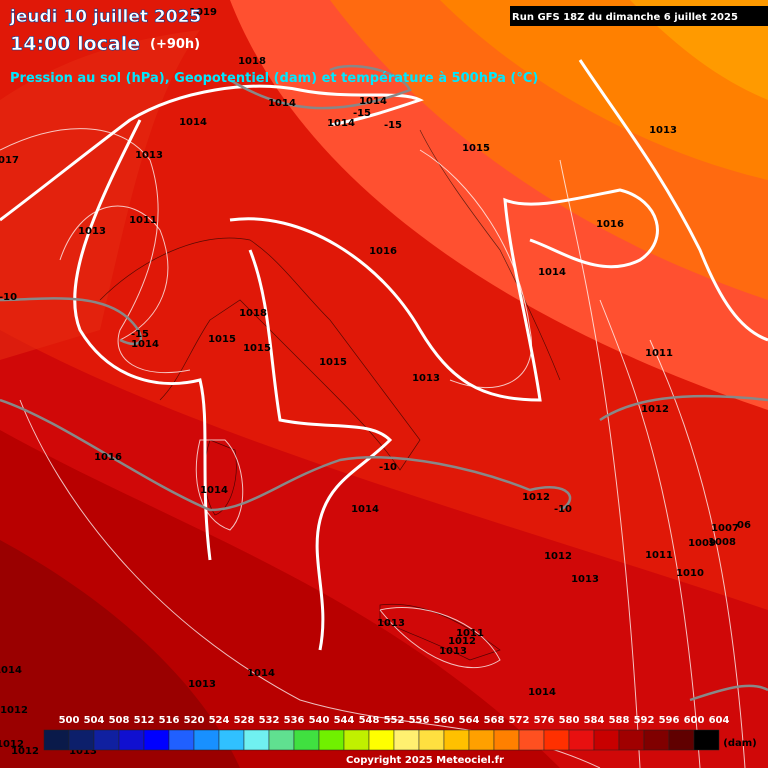 This screenshot has width=768, height=768. What do you see at coordinates (169, 720) in the screenshot?
I see `scale-label: 516` at bounding box center [169, 720].